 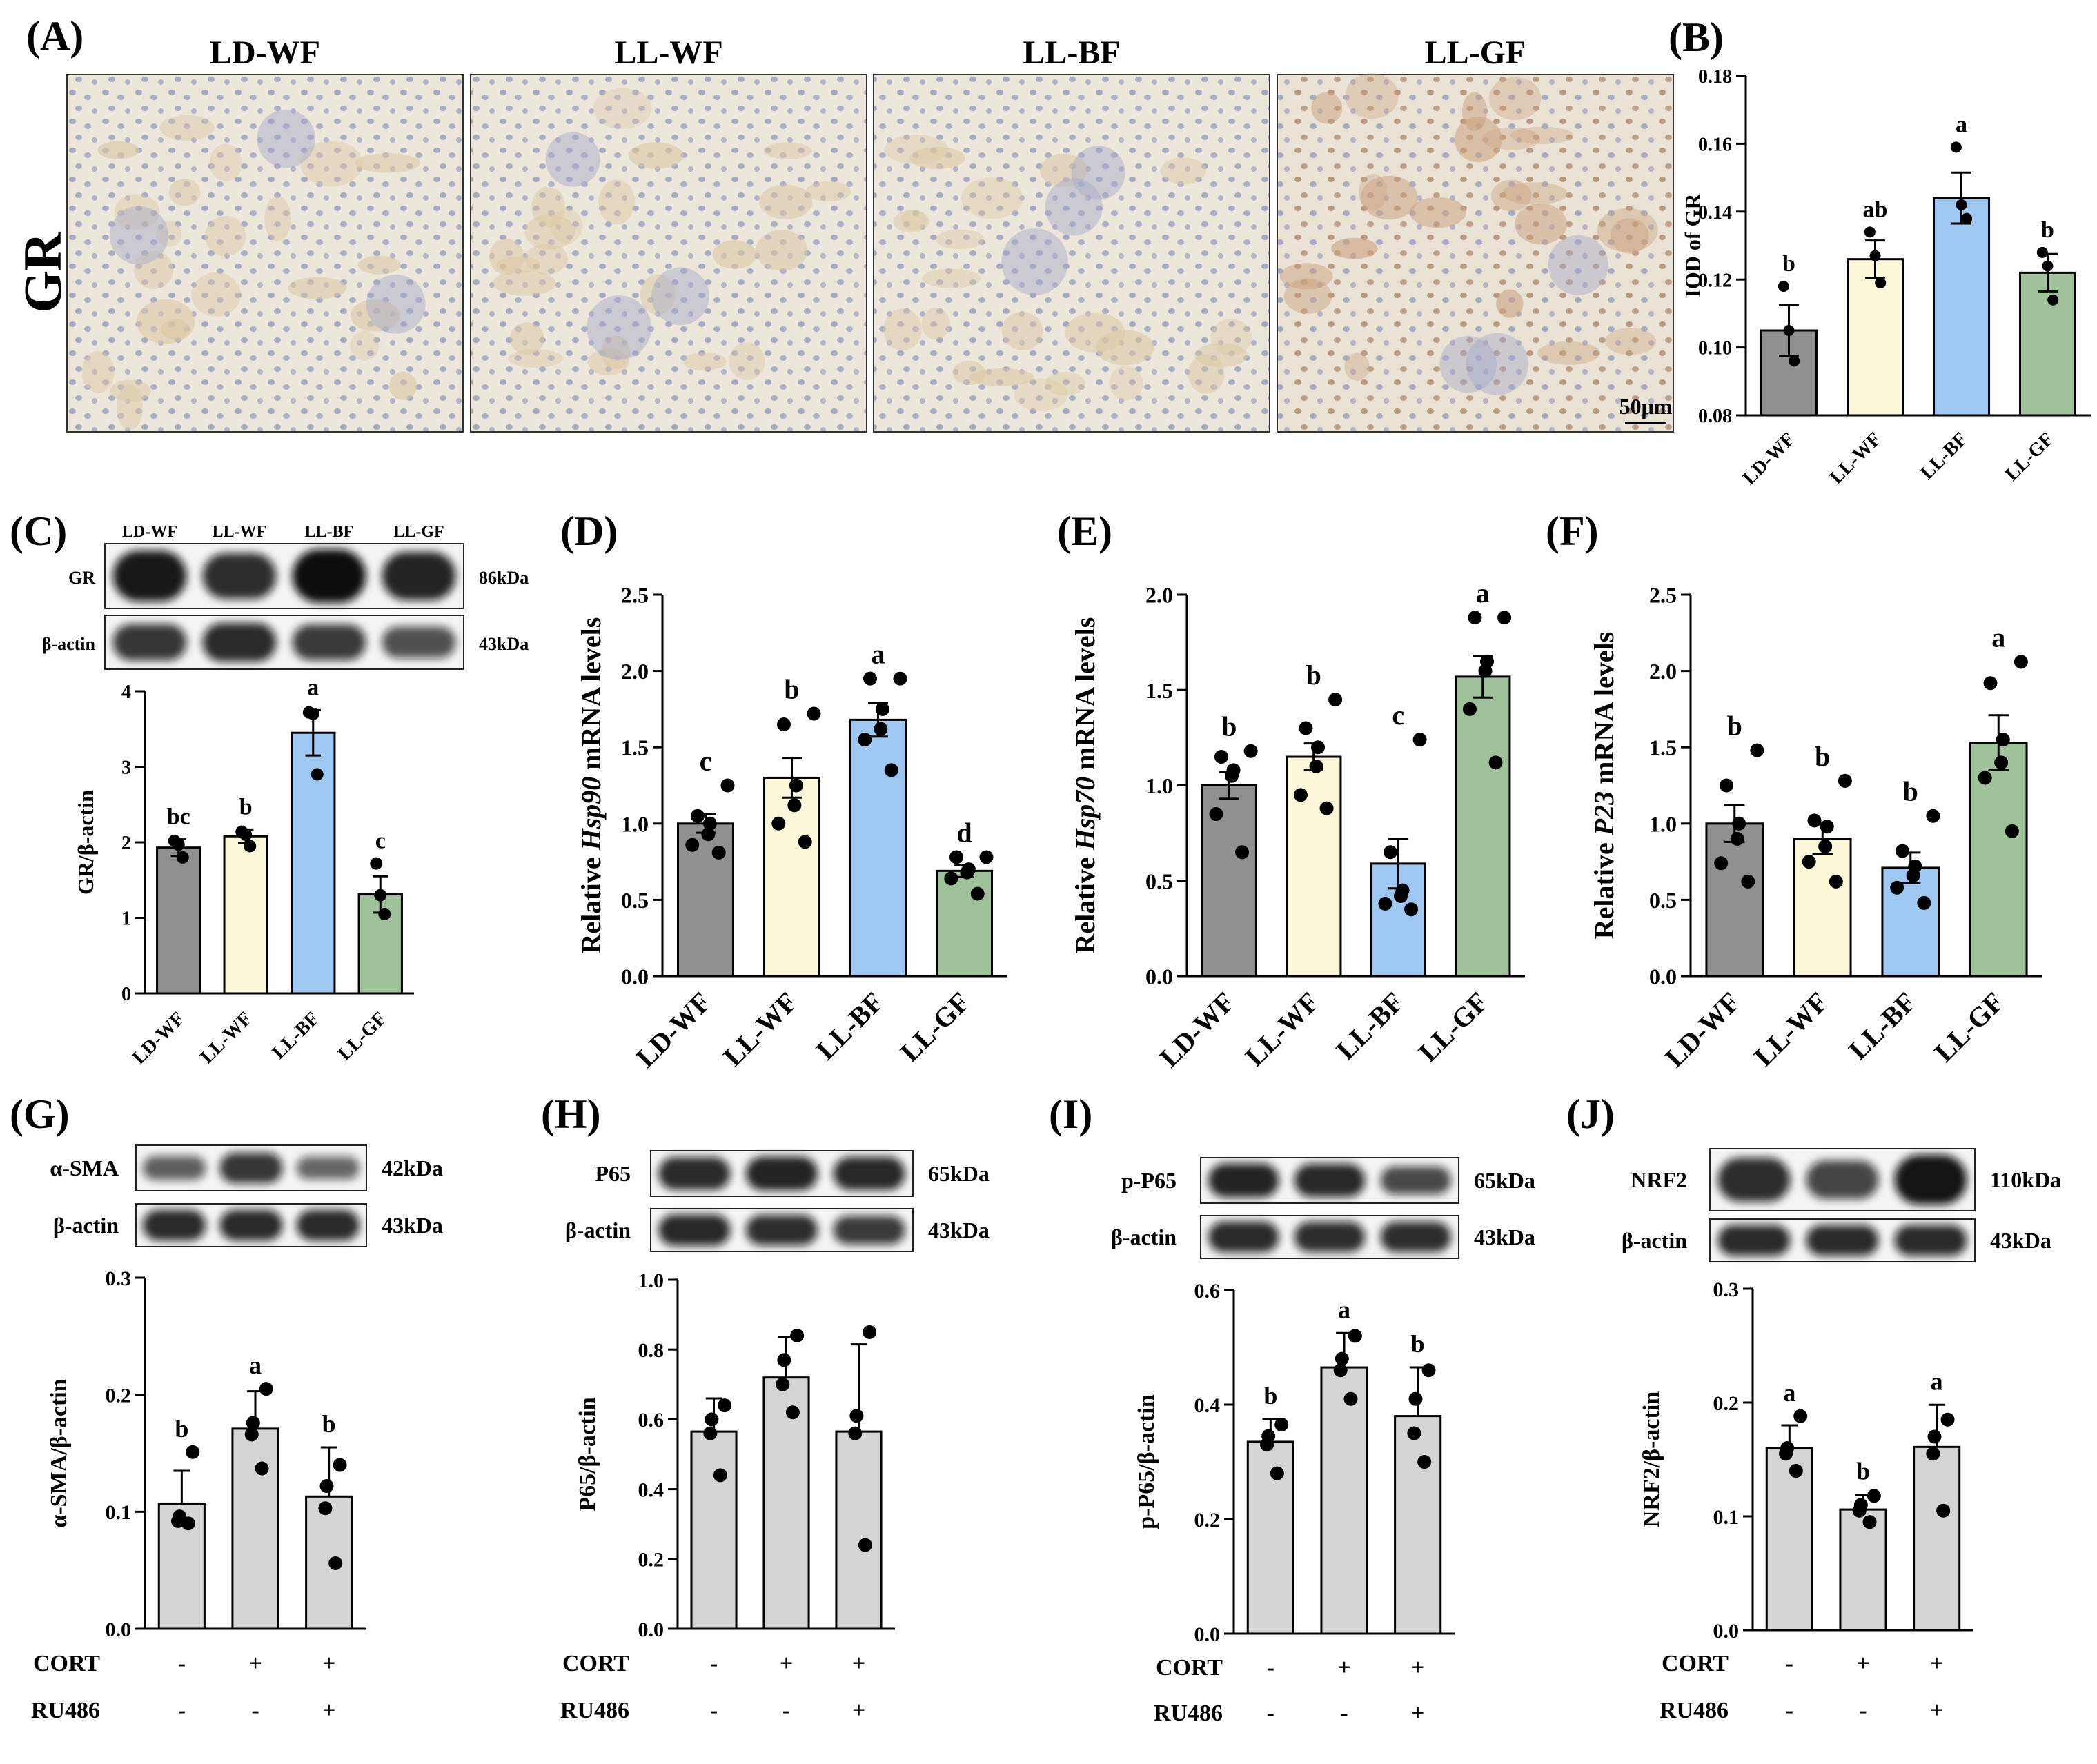 What do you see at coordinates (42, 272) in the screenshot?
I see `ihc-row-label: GR` at bounding box center [42, 272].